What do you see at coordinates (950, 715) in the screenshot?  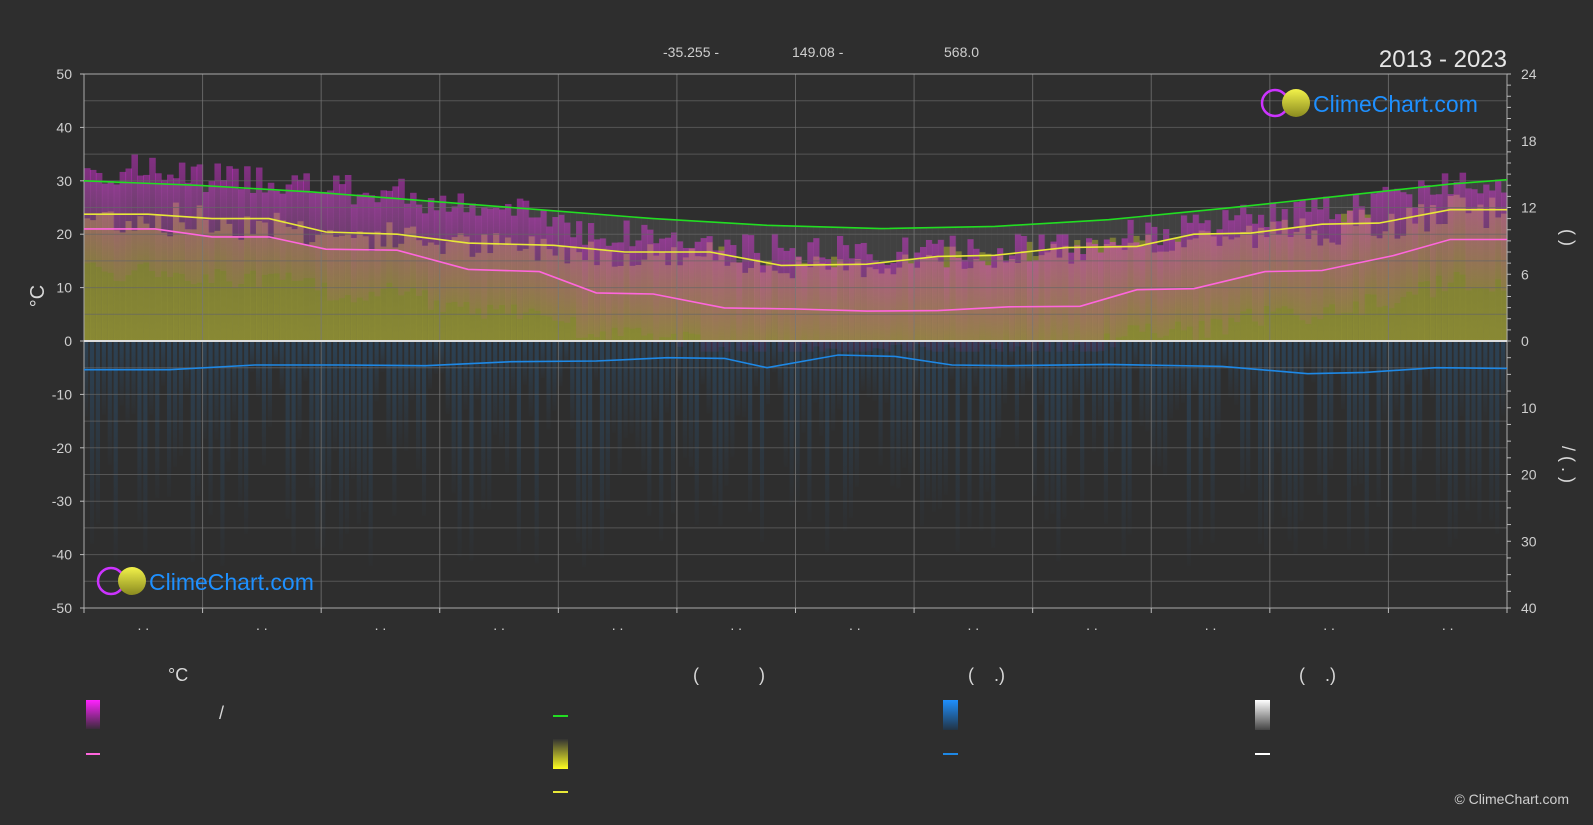 I see `legend-swatch-precip-box` at bounding box center [950, 715].